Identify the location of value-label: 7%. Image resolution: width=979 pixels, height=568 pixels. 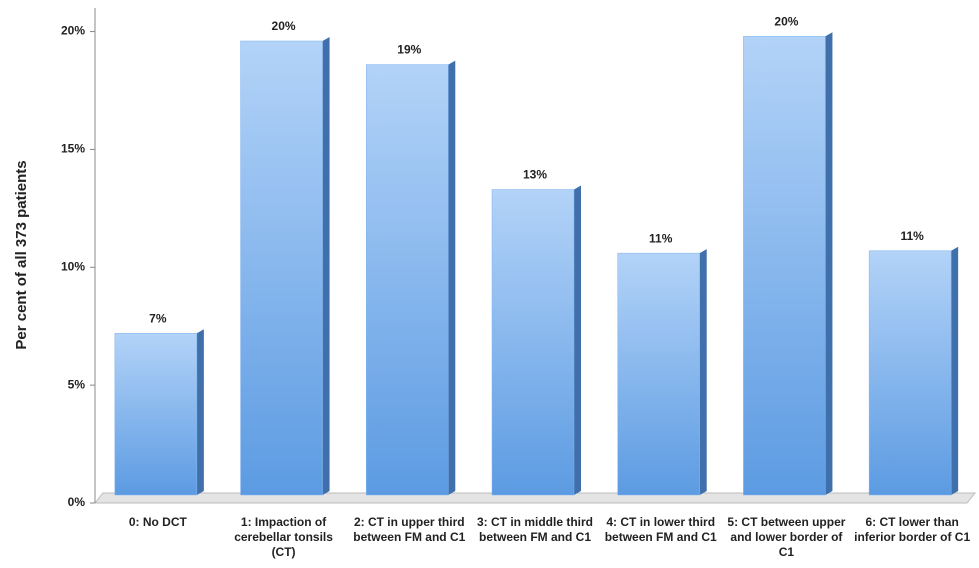
(158, 318).